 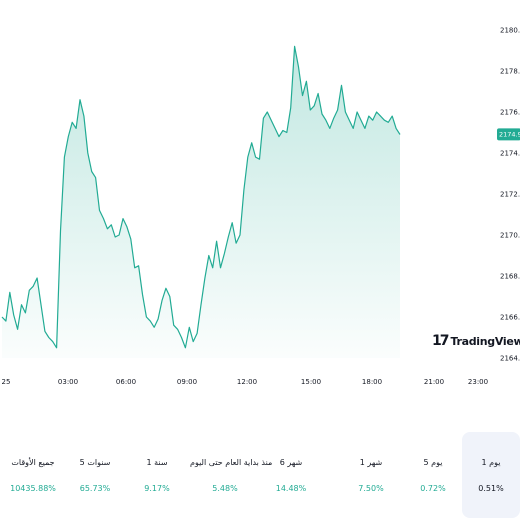 I want to click on x-tick-label: 03:00, so click(x=68, y=382).